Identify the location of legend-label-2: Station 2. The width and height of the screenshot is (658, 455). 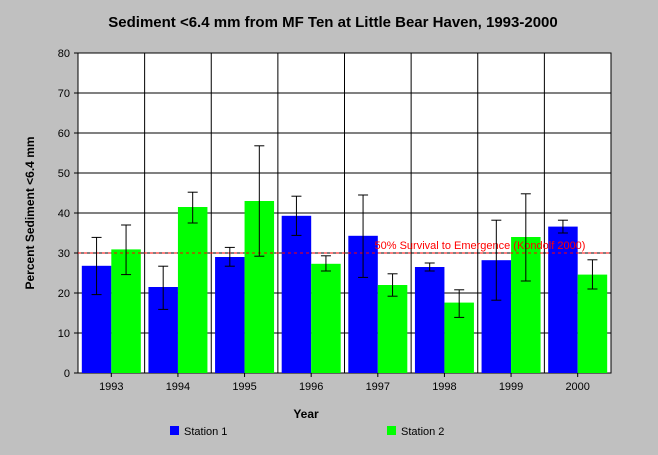
(422, 432).